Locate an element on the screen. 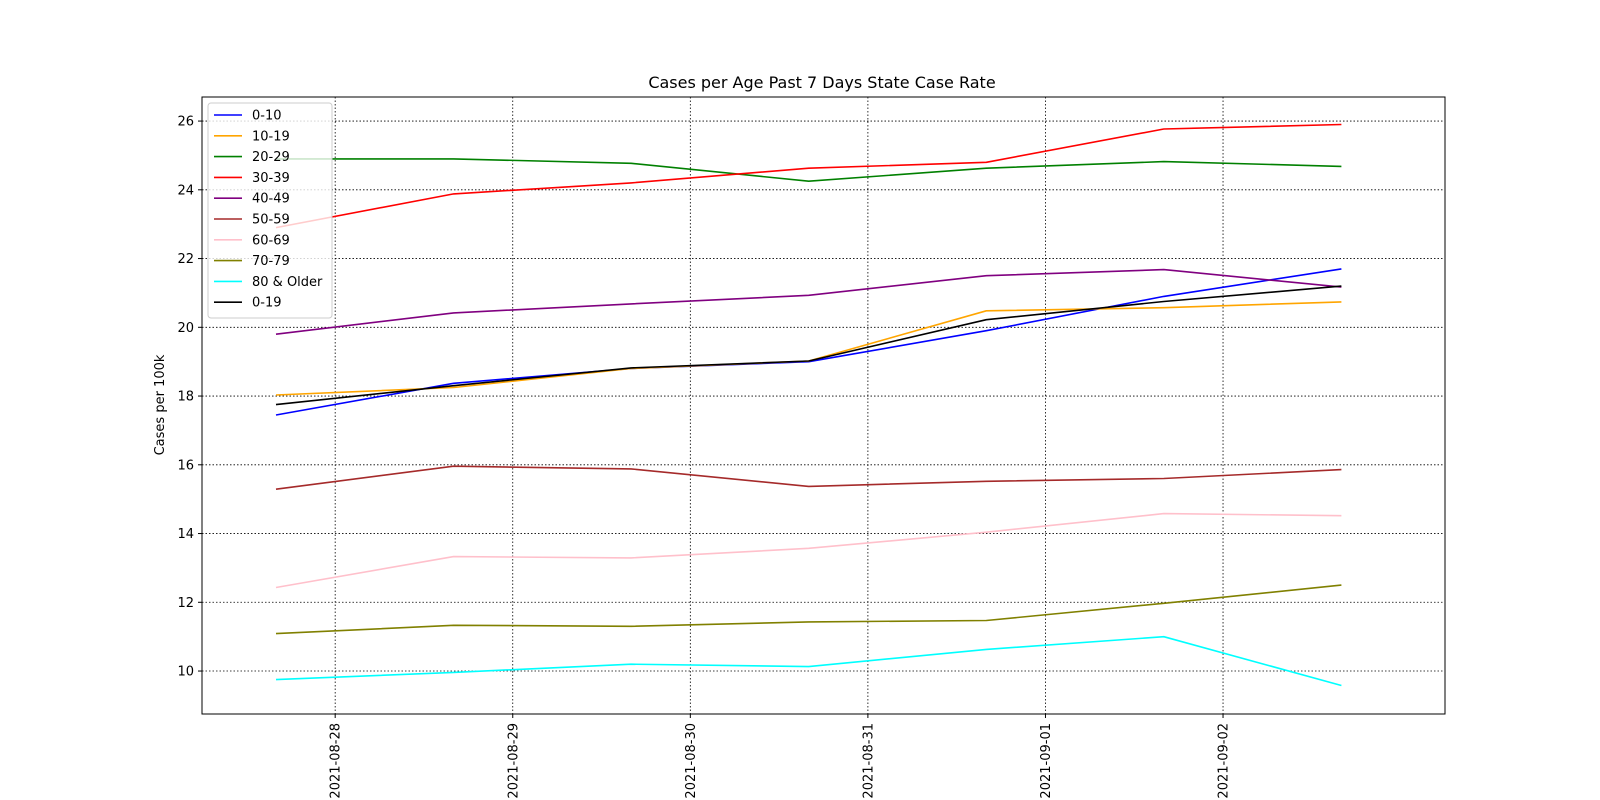  legend-entry: 40-49 is located at coordinates (271, 199).